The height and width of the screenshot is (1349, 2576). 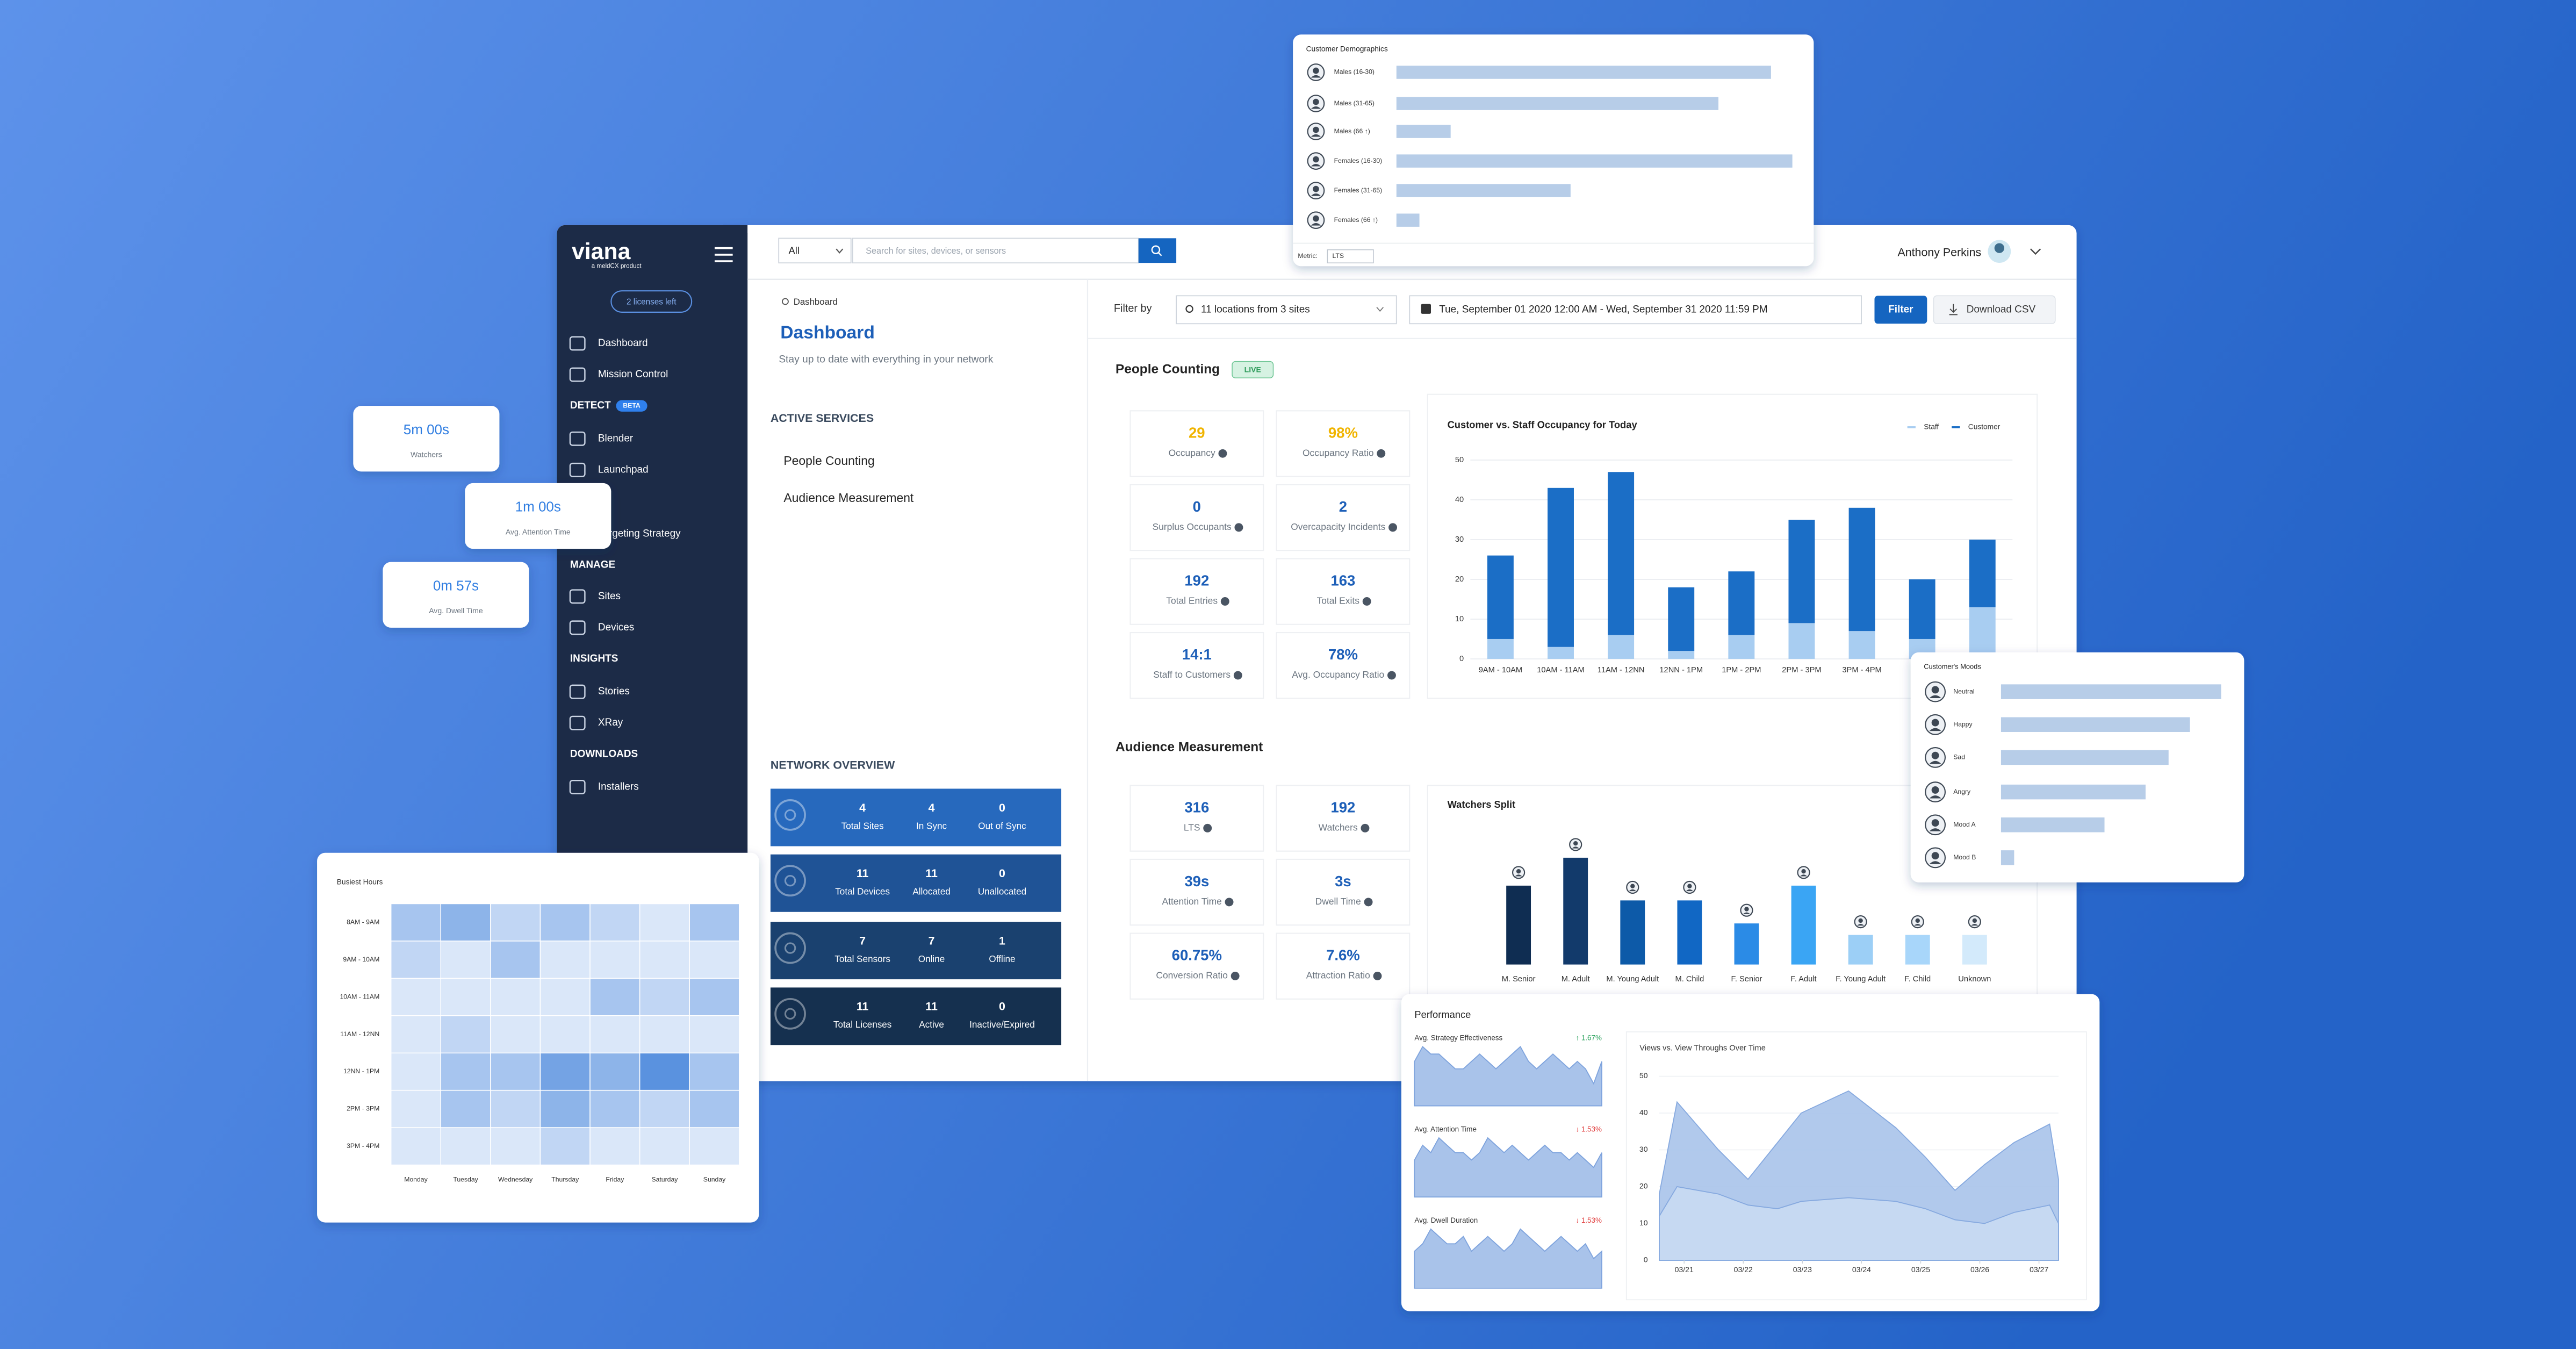 What do you see at coordinates (1196, 807) in the screenshot?
I see `stat-value: 316` at bounding box center [1196, 807].